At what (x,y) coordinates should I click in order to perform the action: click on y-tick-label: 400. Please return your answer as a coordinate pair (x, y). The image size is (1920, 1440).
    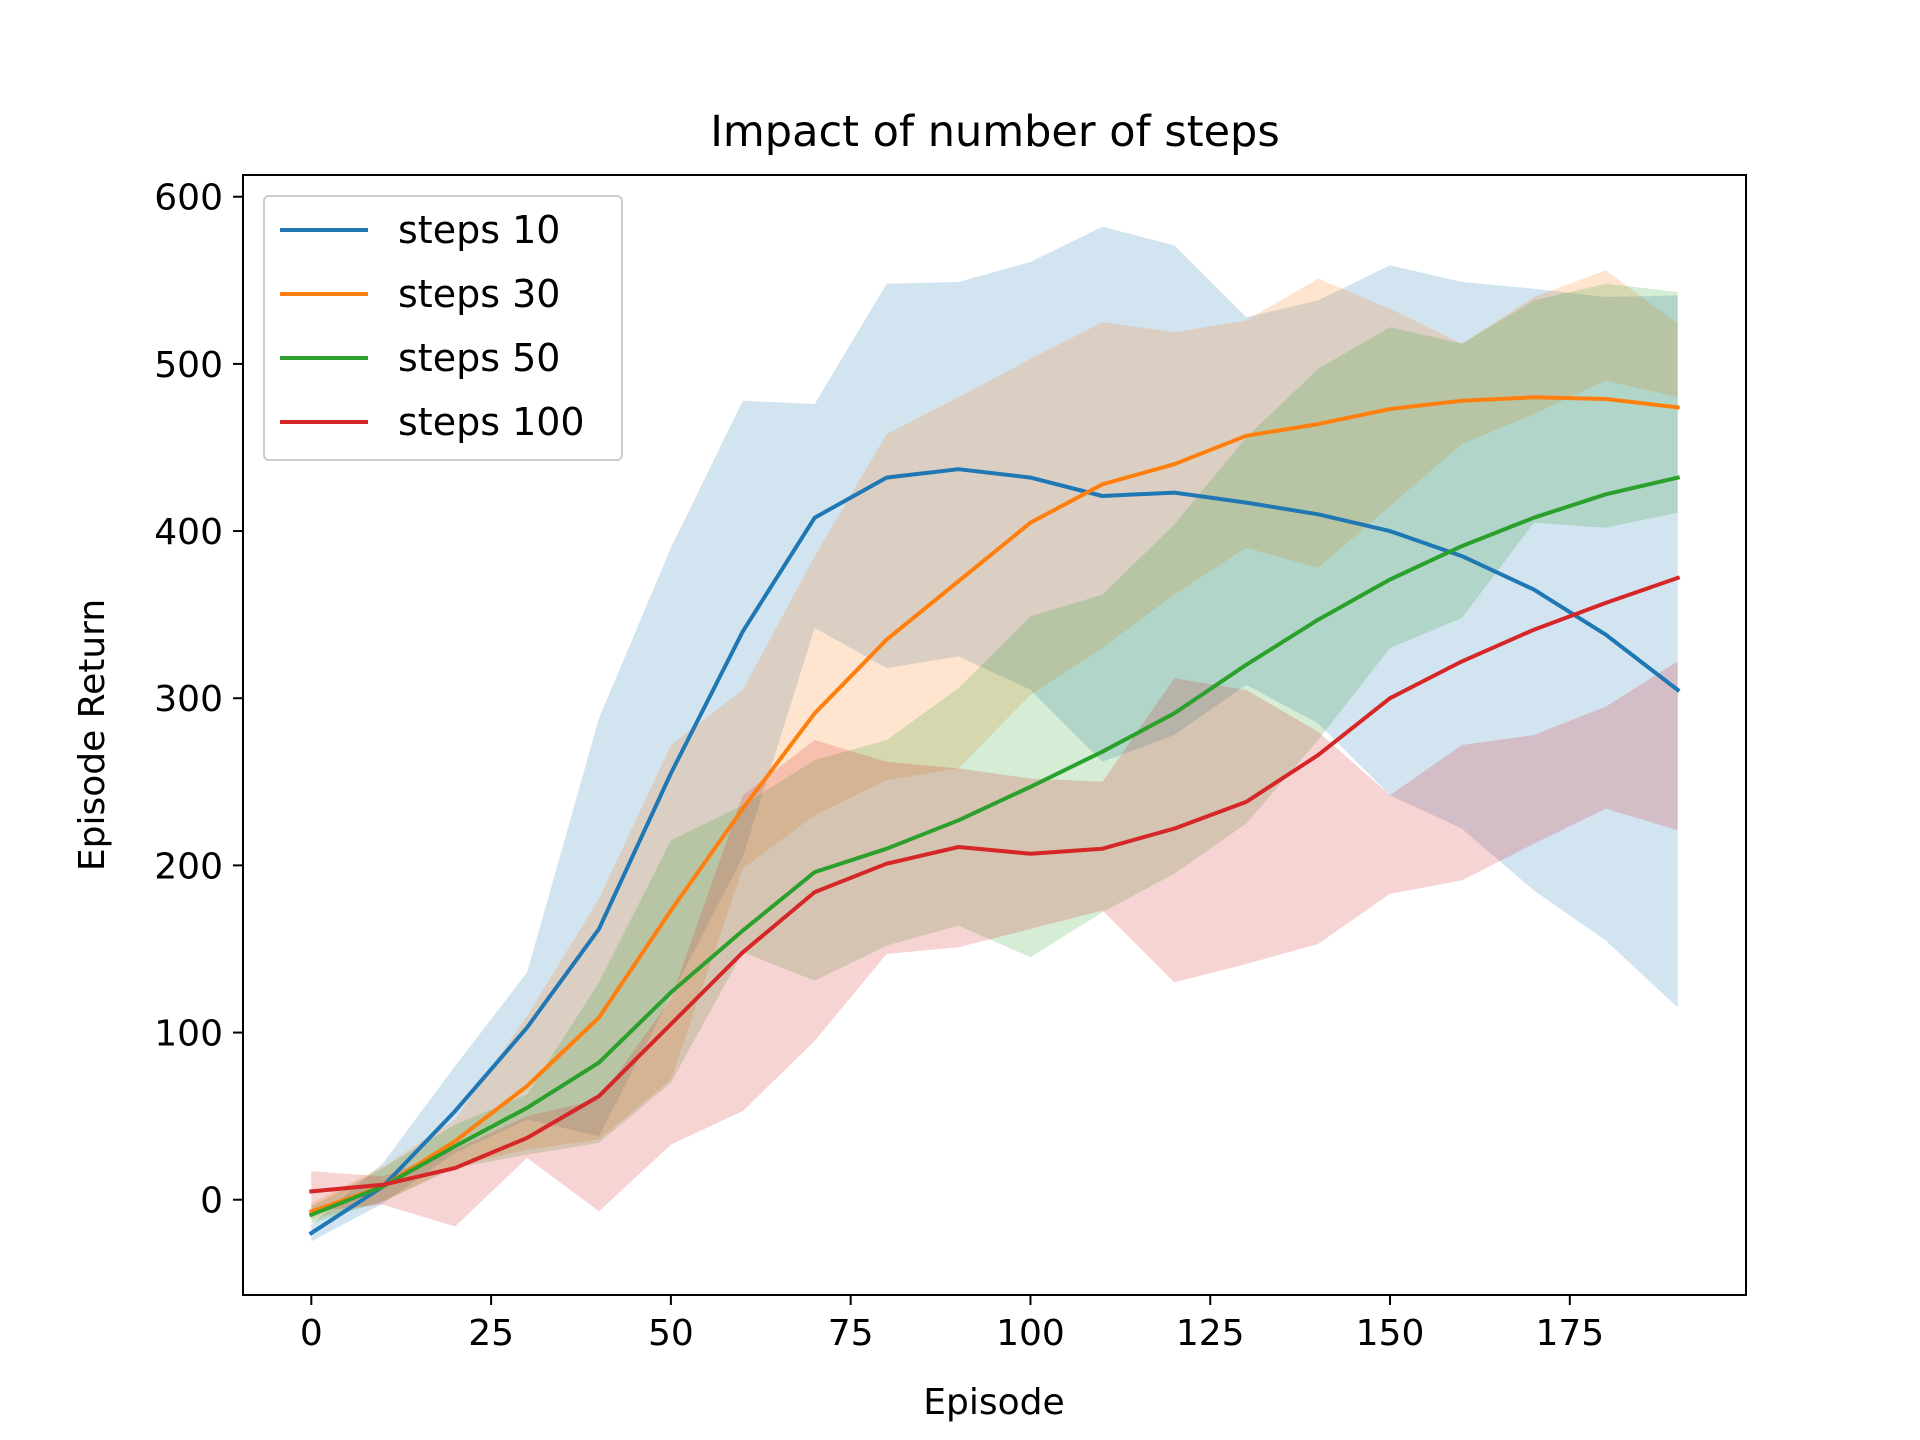
    Looking at the image, I should click on (188, 532).